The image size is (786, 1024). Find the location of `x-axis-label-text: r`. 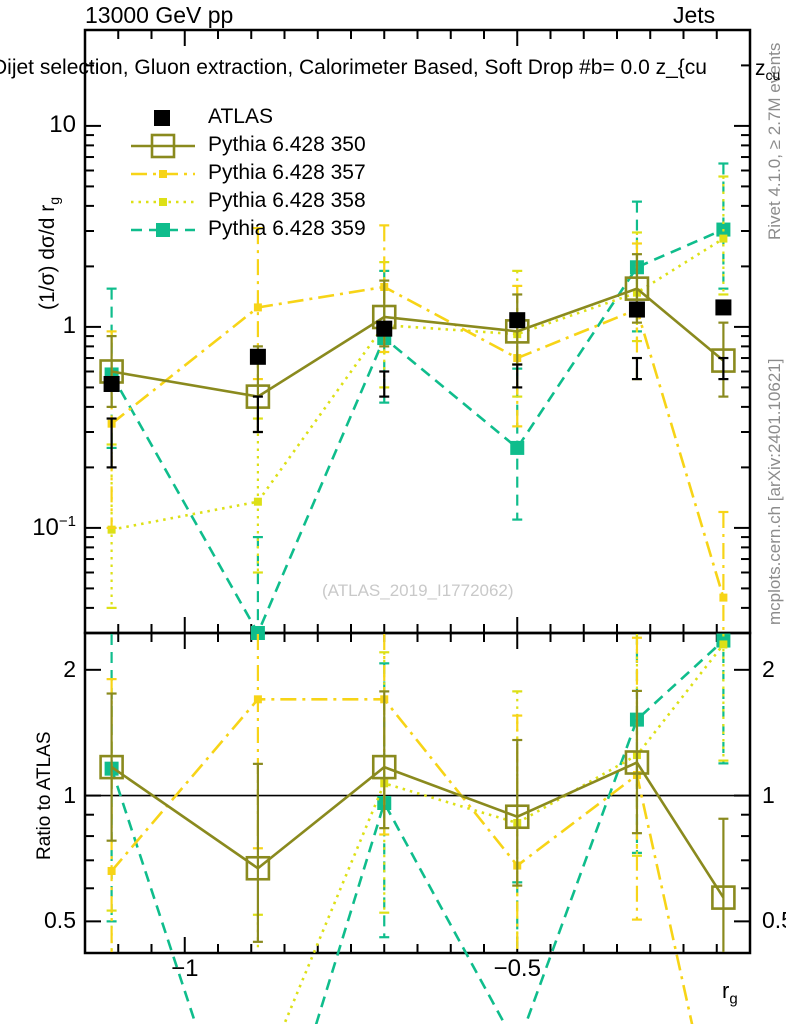

x-axis-label-text: r is located at coordinates (726, 990).